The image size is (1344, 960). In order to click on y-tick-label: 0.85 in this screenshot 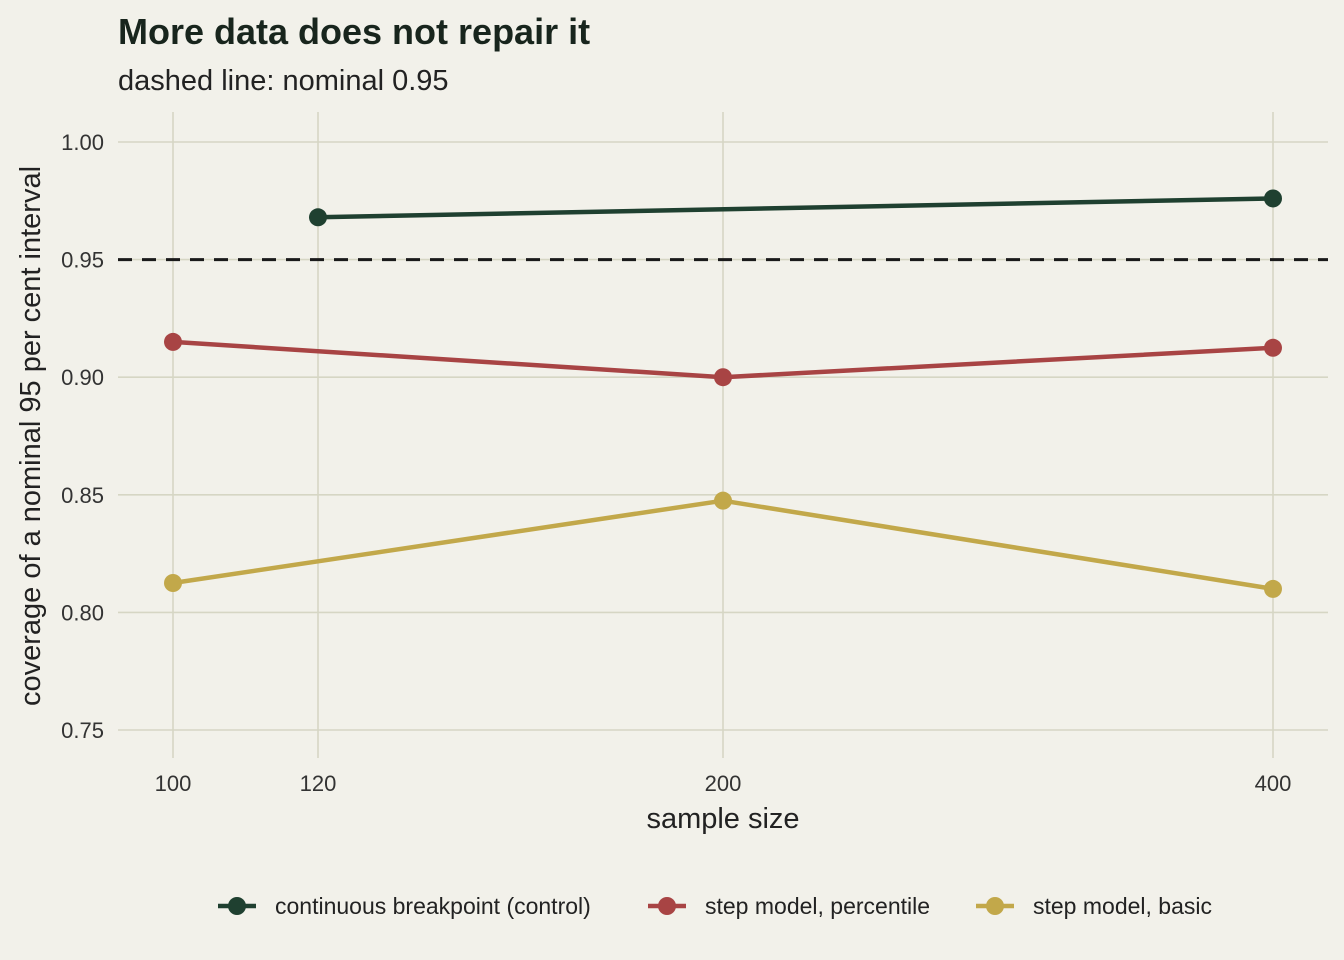, I will do `click(82, 495)`.